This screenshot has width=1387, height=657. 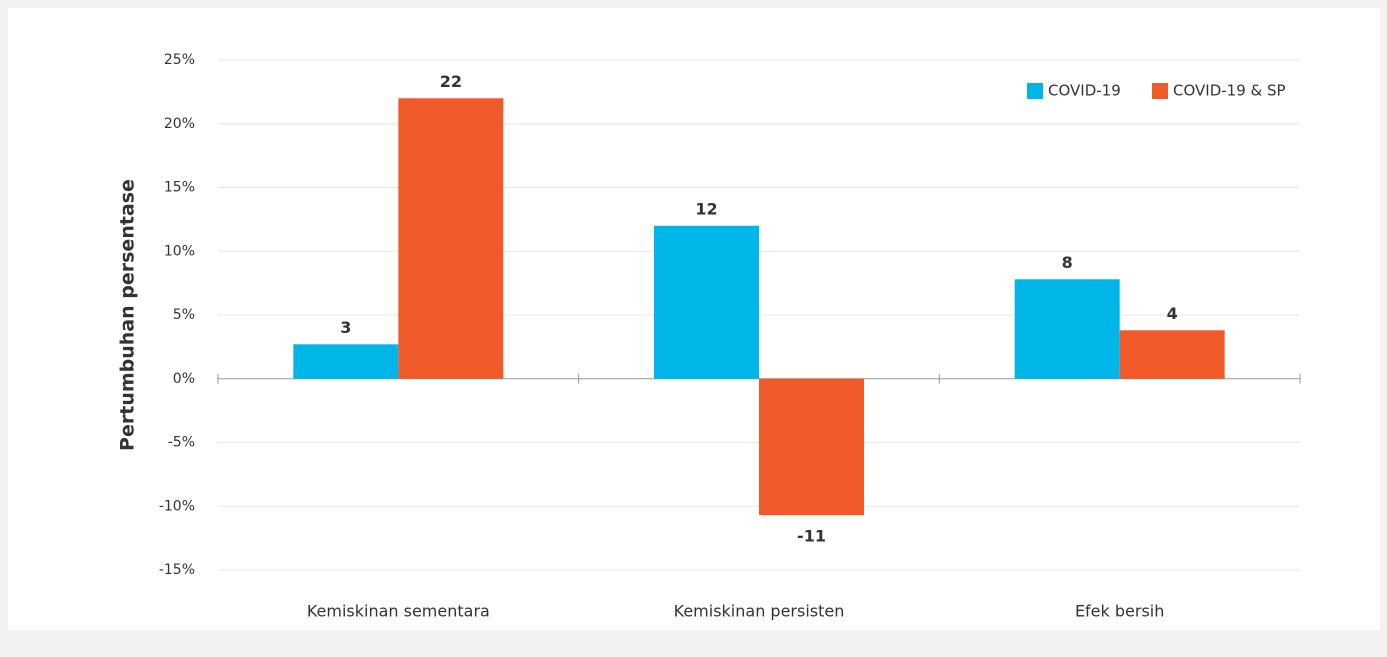 What do you see at coordinates (179, 60) in the screenshot?
I see `y-tick-label: 25%` at bounding box center [179, 60].